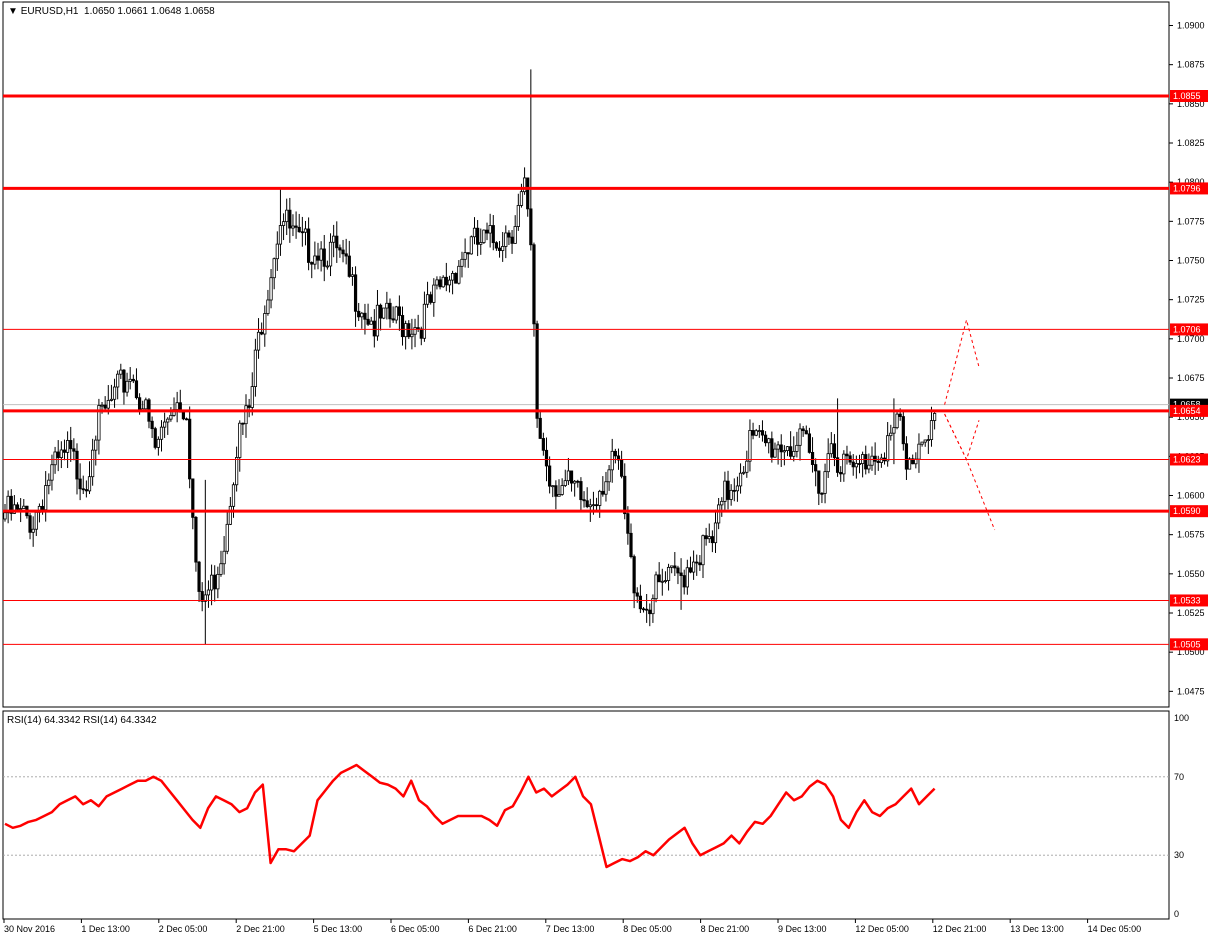  I want to click on time-tick-label: 13 Dec 13:00, so click(1037, 929).